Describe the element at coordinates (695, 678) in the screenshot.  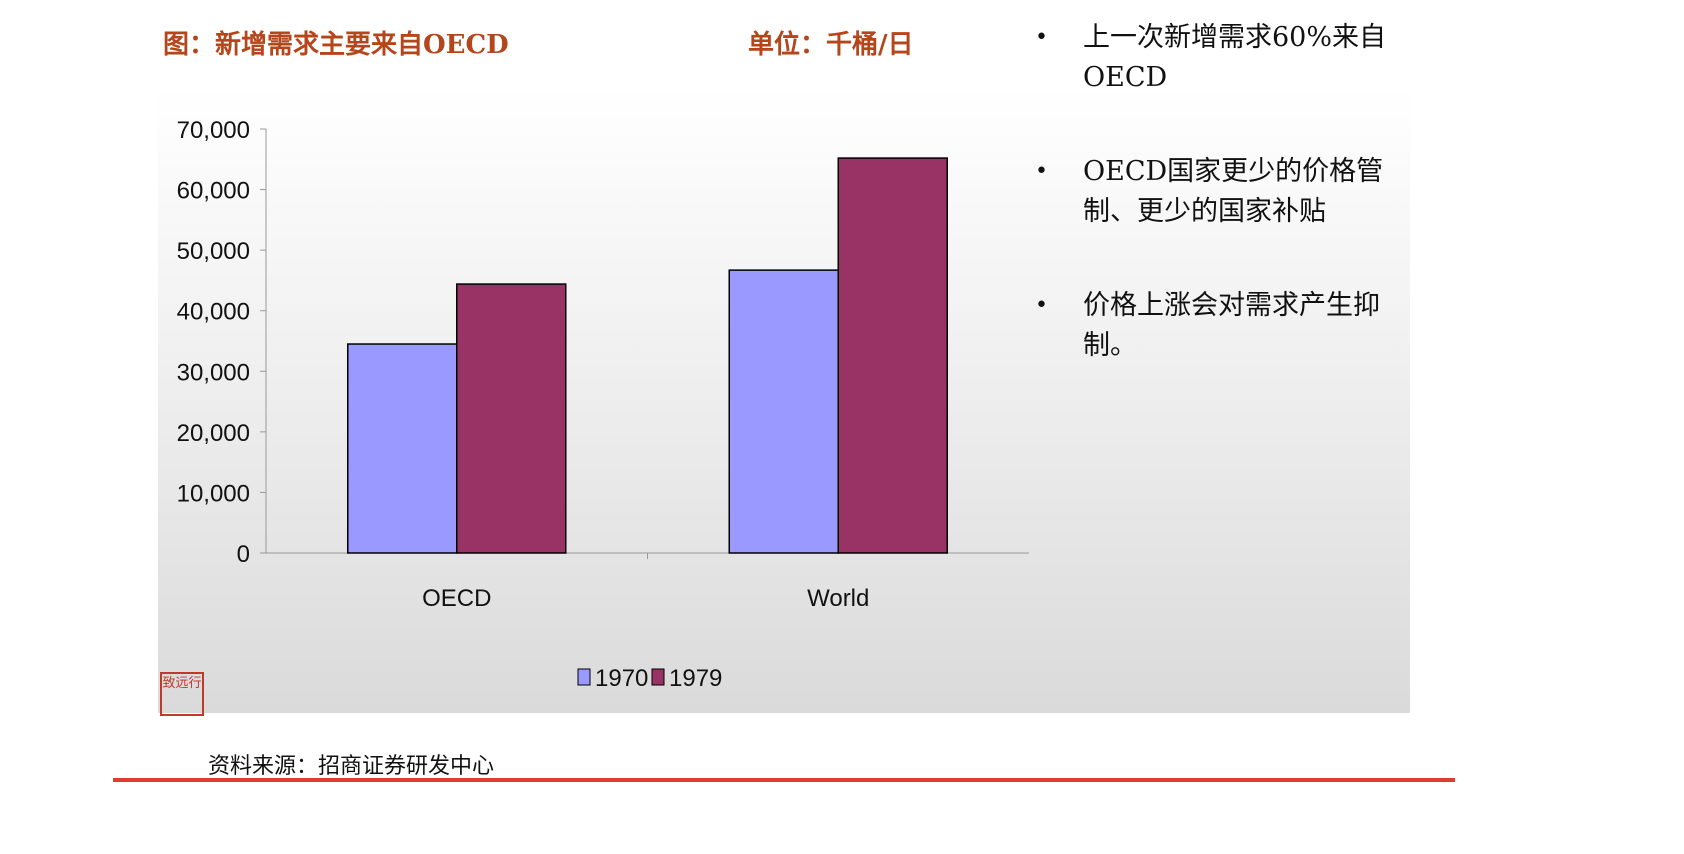
I see `legend-label: 1979` at that location.